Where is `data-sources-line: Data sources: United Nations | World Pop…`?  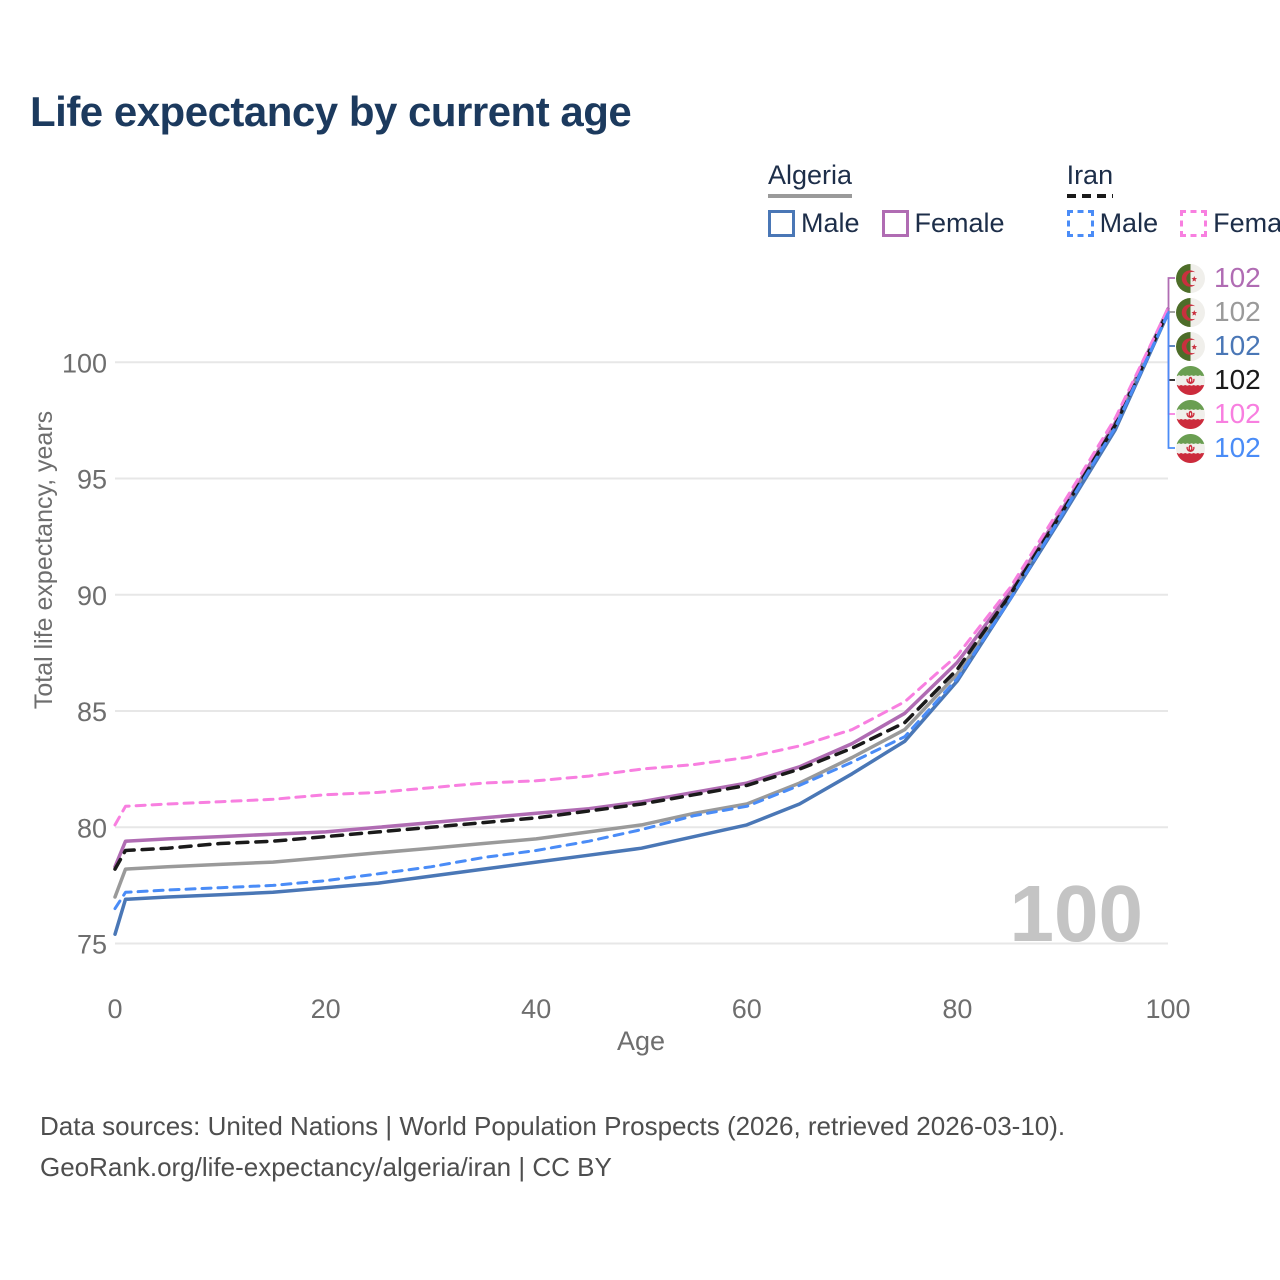 data-sources-line: Data sources: United Nations | World Pop… is located at coordinates (553, 1126).